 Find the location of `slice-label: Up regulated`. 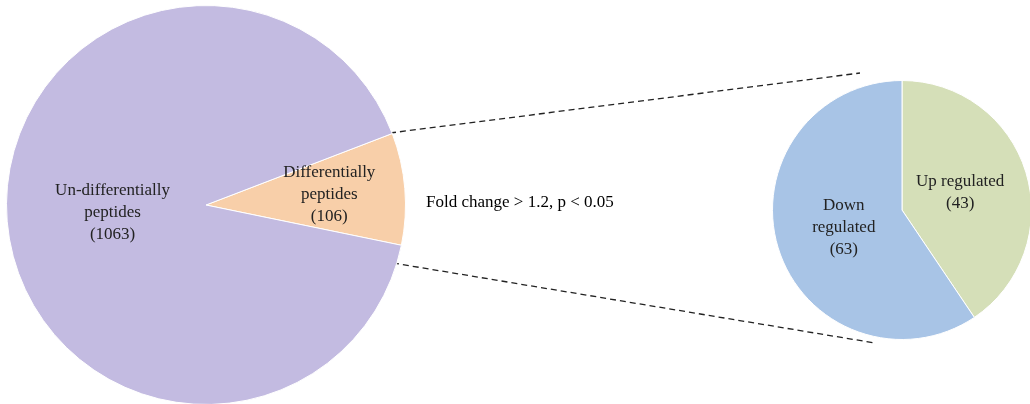

slice-label: Up regulated is located at coordinates (960, 180).